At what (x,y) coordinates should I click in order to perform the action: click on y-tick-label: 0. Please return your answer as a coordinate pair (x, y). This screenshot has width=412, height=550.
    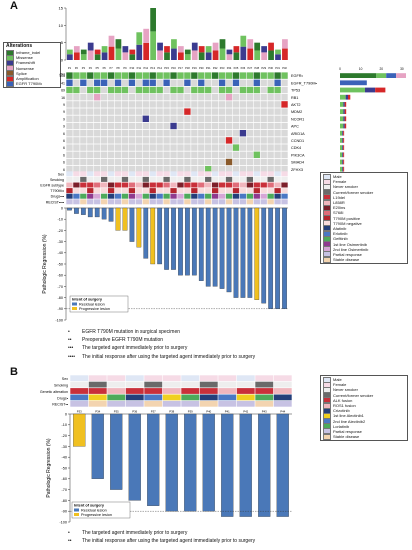
    Looking at the image, I should click on (66, 414).